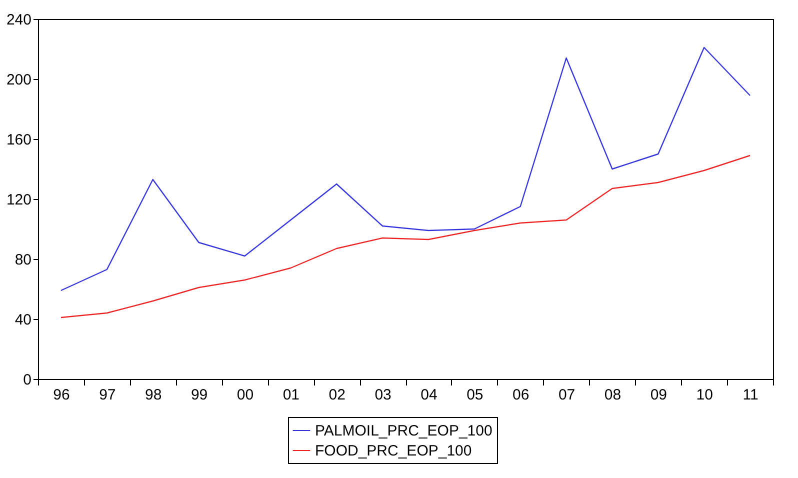 The height and width of the screenshot is (478, 798). What do you see at coordinates (403, 431) in the screenshot?
I see `legend-label: PALMOIL_PRC_EOP_100` at bounding box center [403, 431].